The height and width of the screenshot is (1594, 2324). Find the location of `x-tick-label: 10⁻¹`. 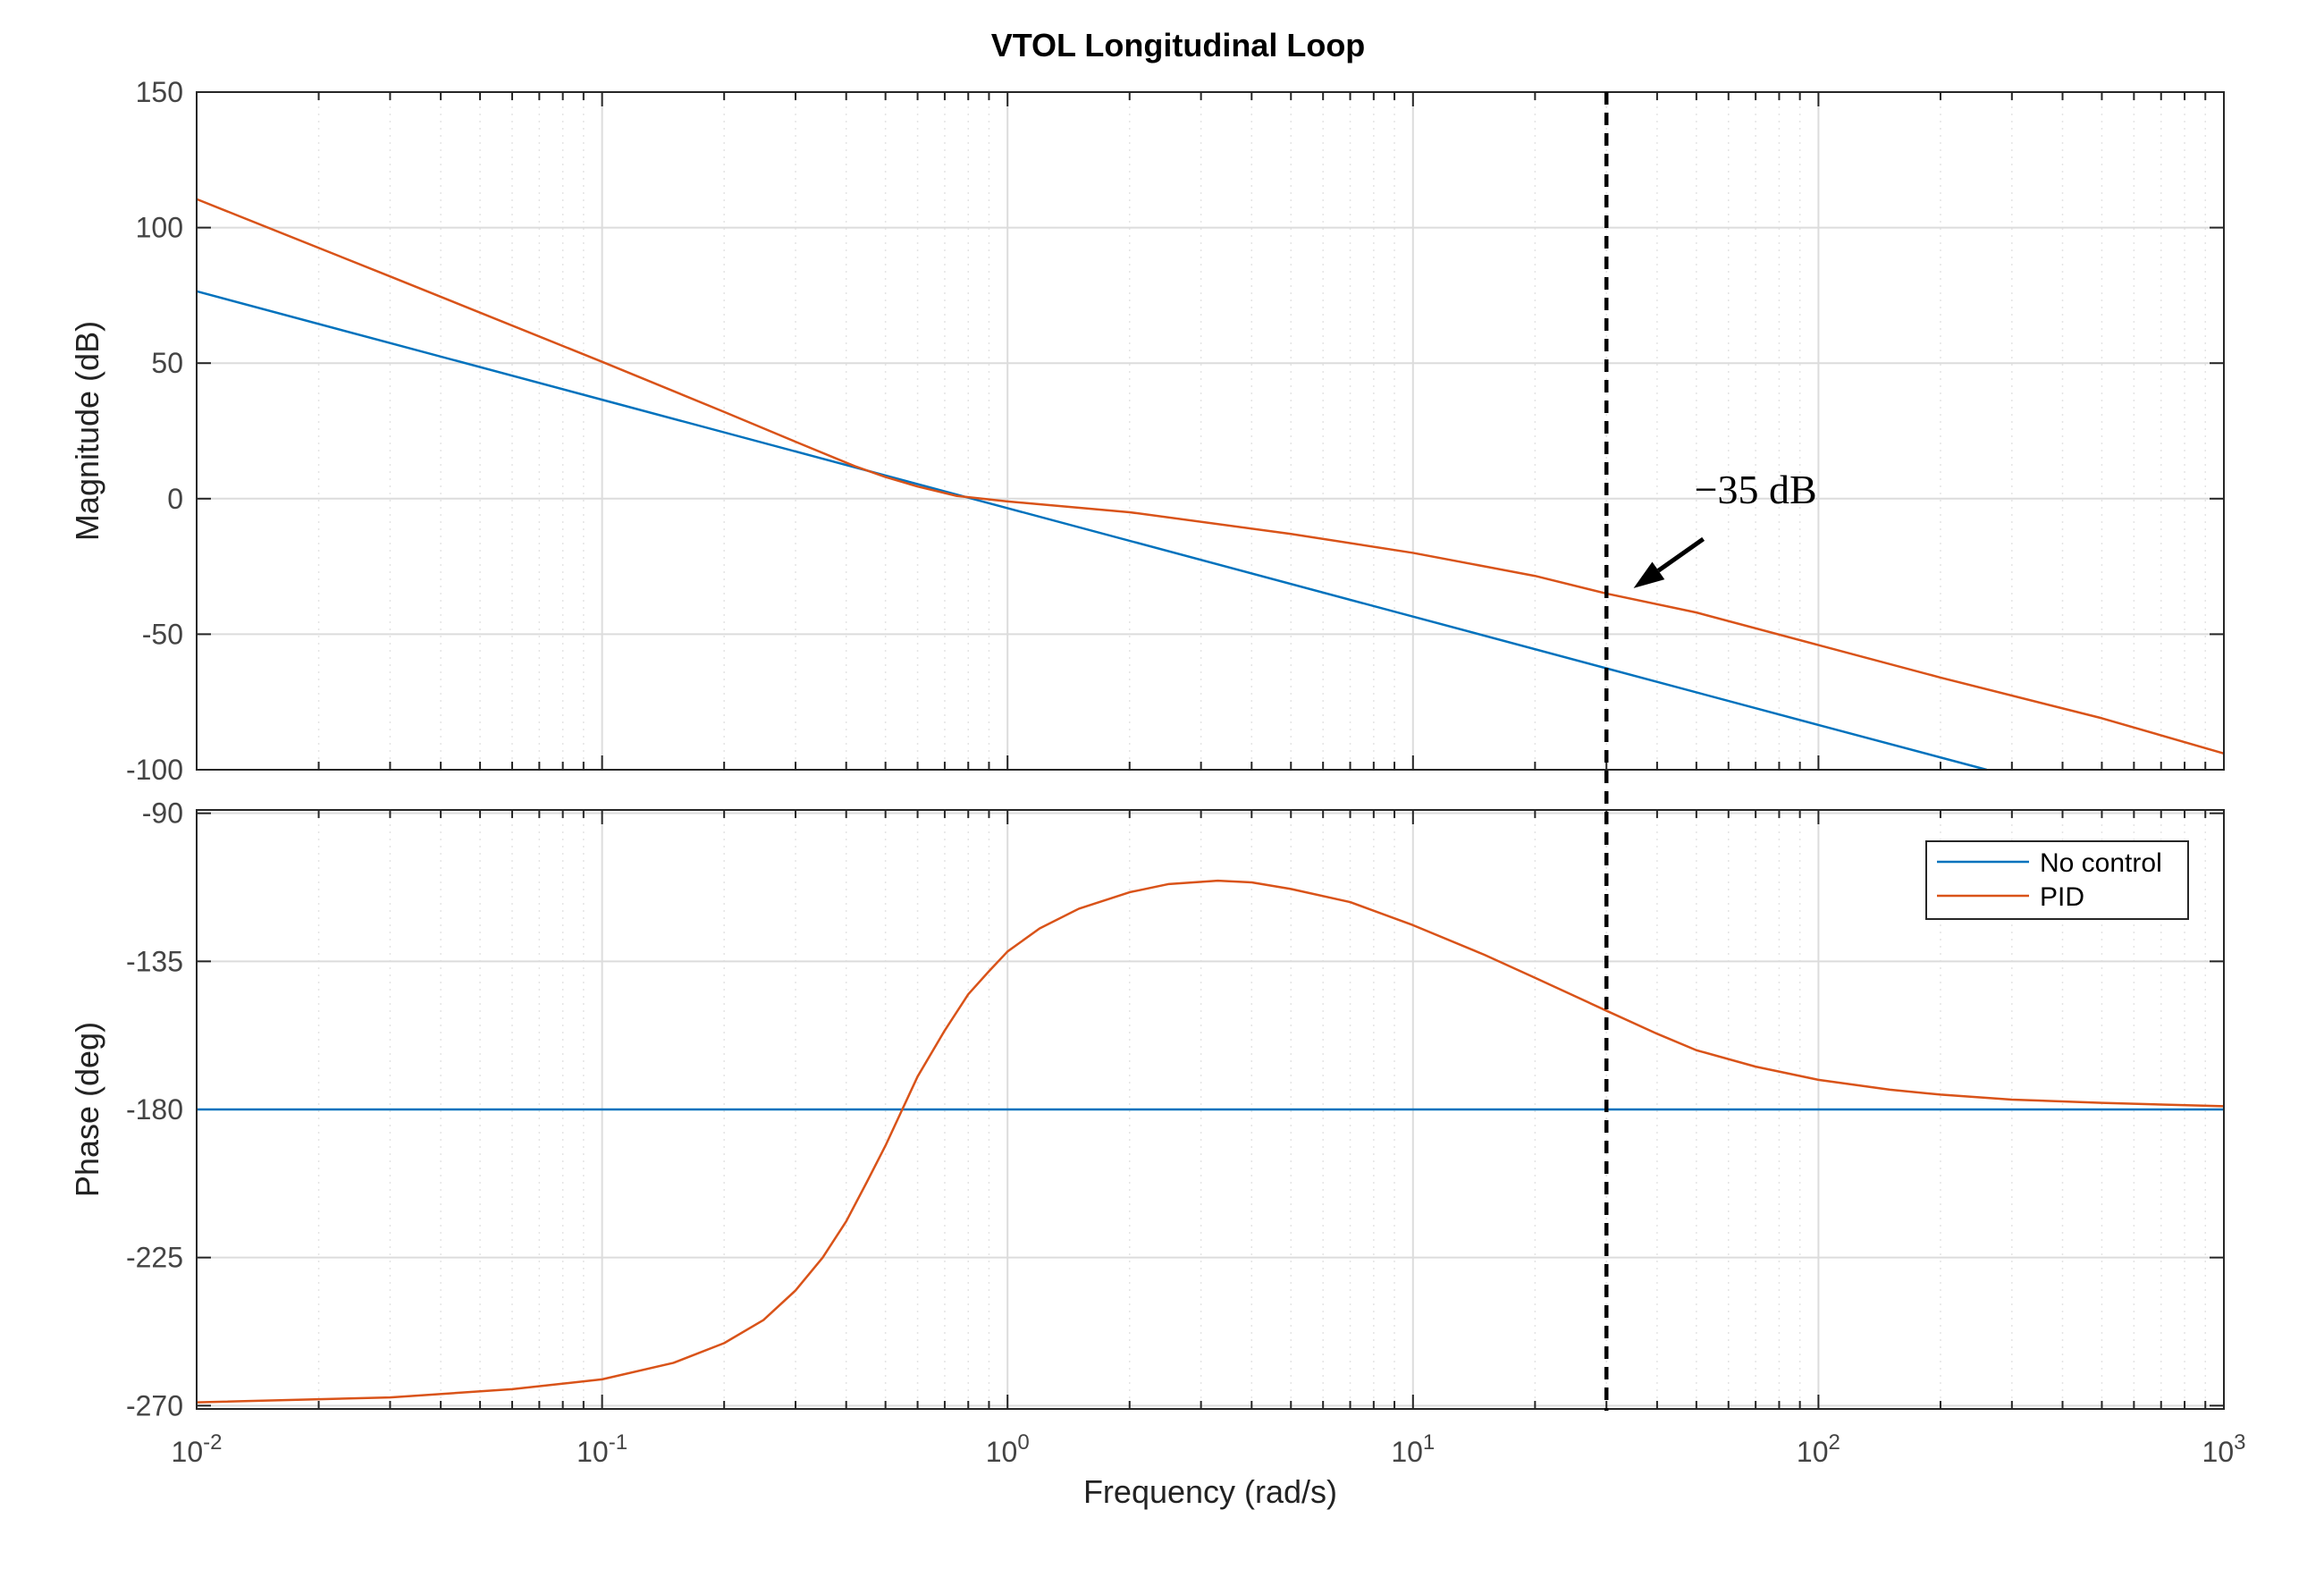

x-tick-label: 10⁻¹ is located at coordinates (602, 1449).